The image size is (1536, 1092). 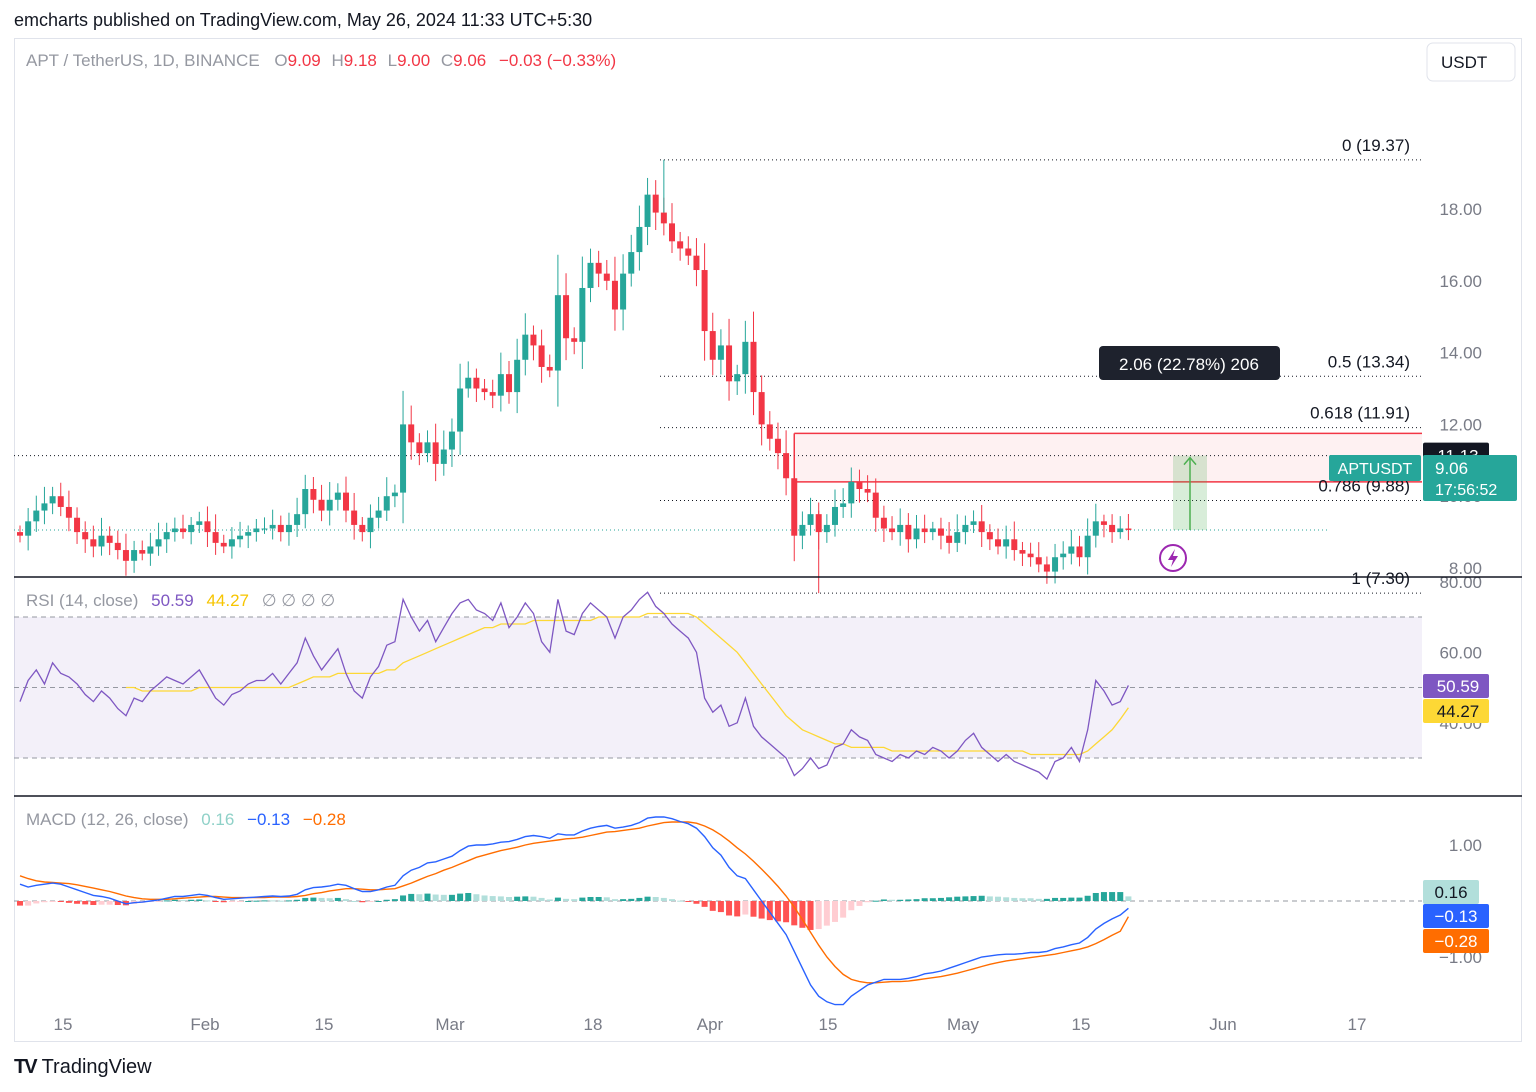 What do you see at coordinates (96, 1067) in the screenshot?
I see `tradingview-wordmark: TradingView` at bounding box center [96, 1067].